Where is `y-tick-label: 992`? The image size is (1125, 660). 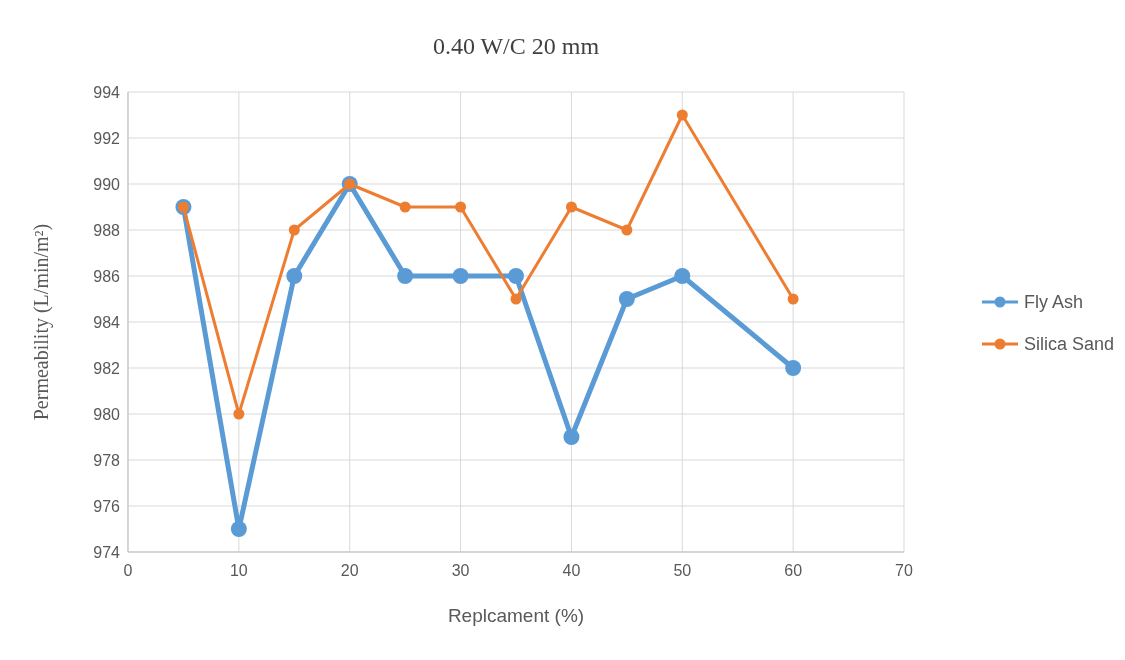
y-tick-label: 992 is located at coordinates (107, 138).